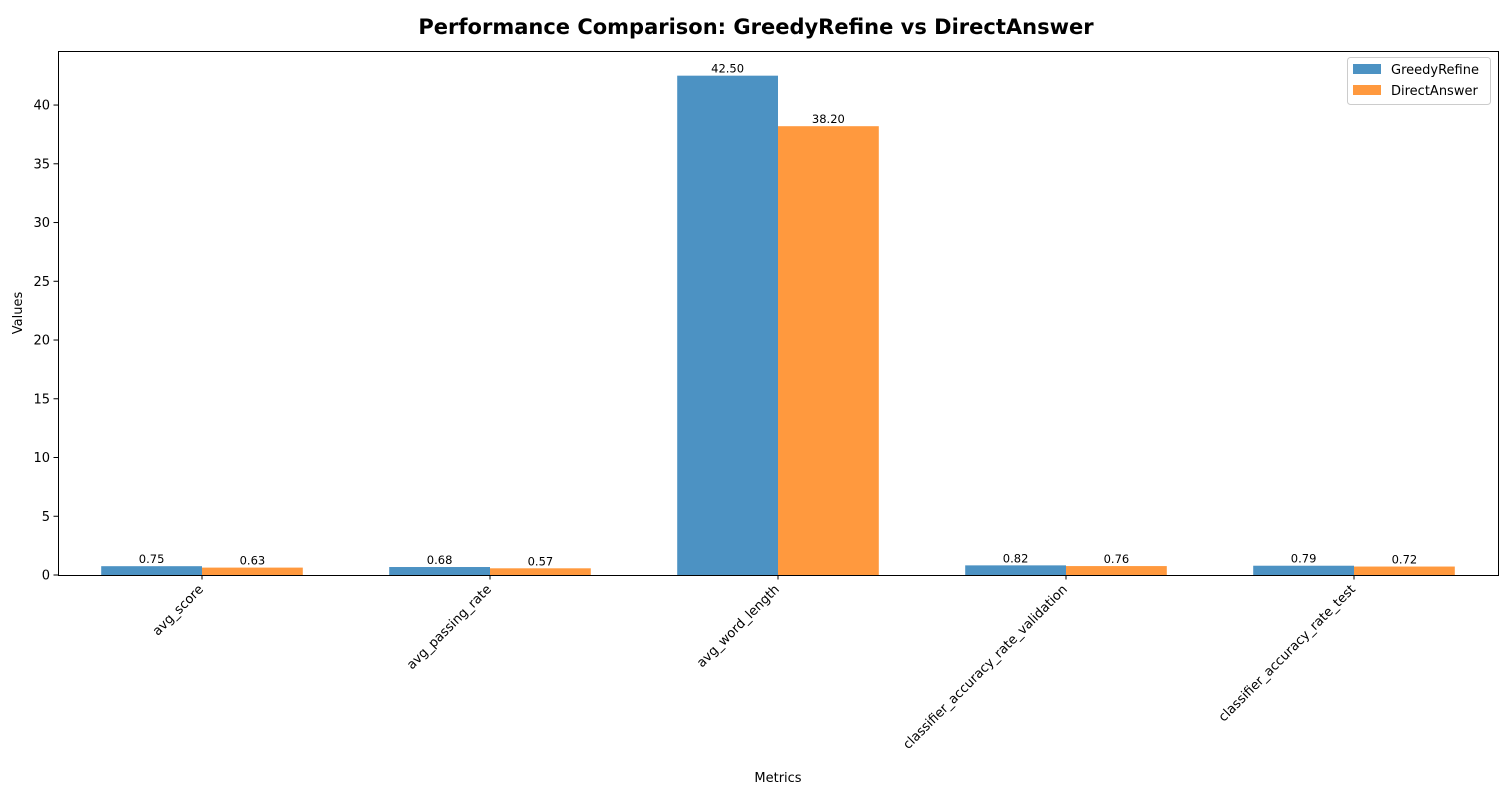 Image resolution: width=1512 pixels, height=800 pixels. I want to click on data-label-GreedyRefine-classifier_accuracy_rate_test: 0.79, so click(1304, 559).